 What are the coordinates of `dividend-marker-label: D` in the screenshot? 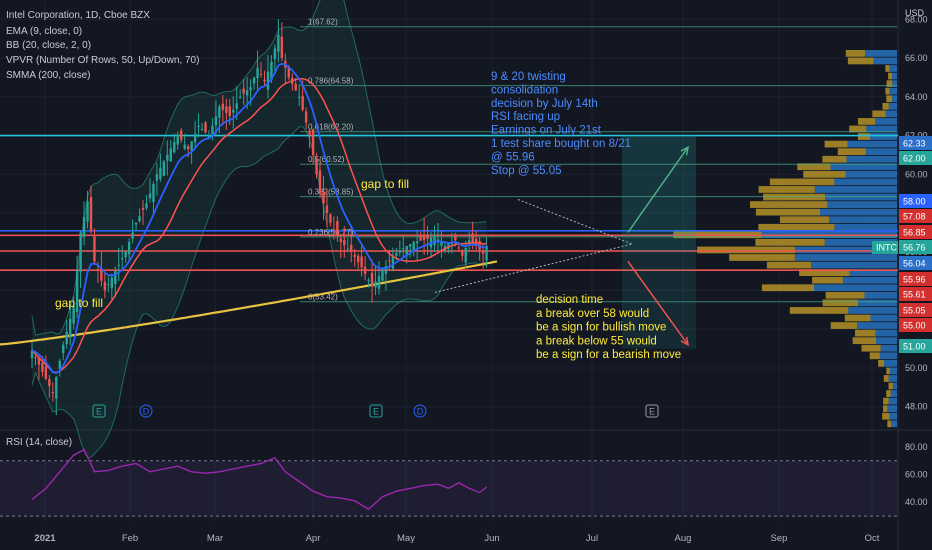 It's located at (146, 412).